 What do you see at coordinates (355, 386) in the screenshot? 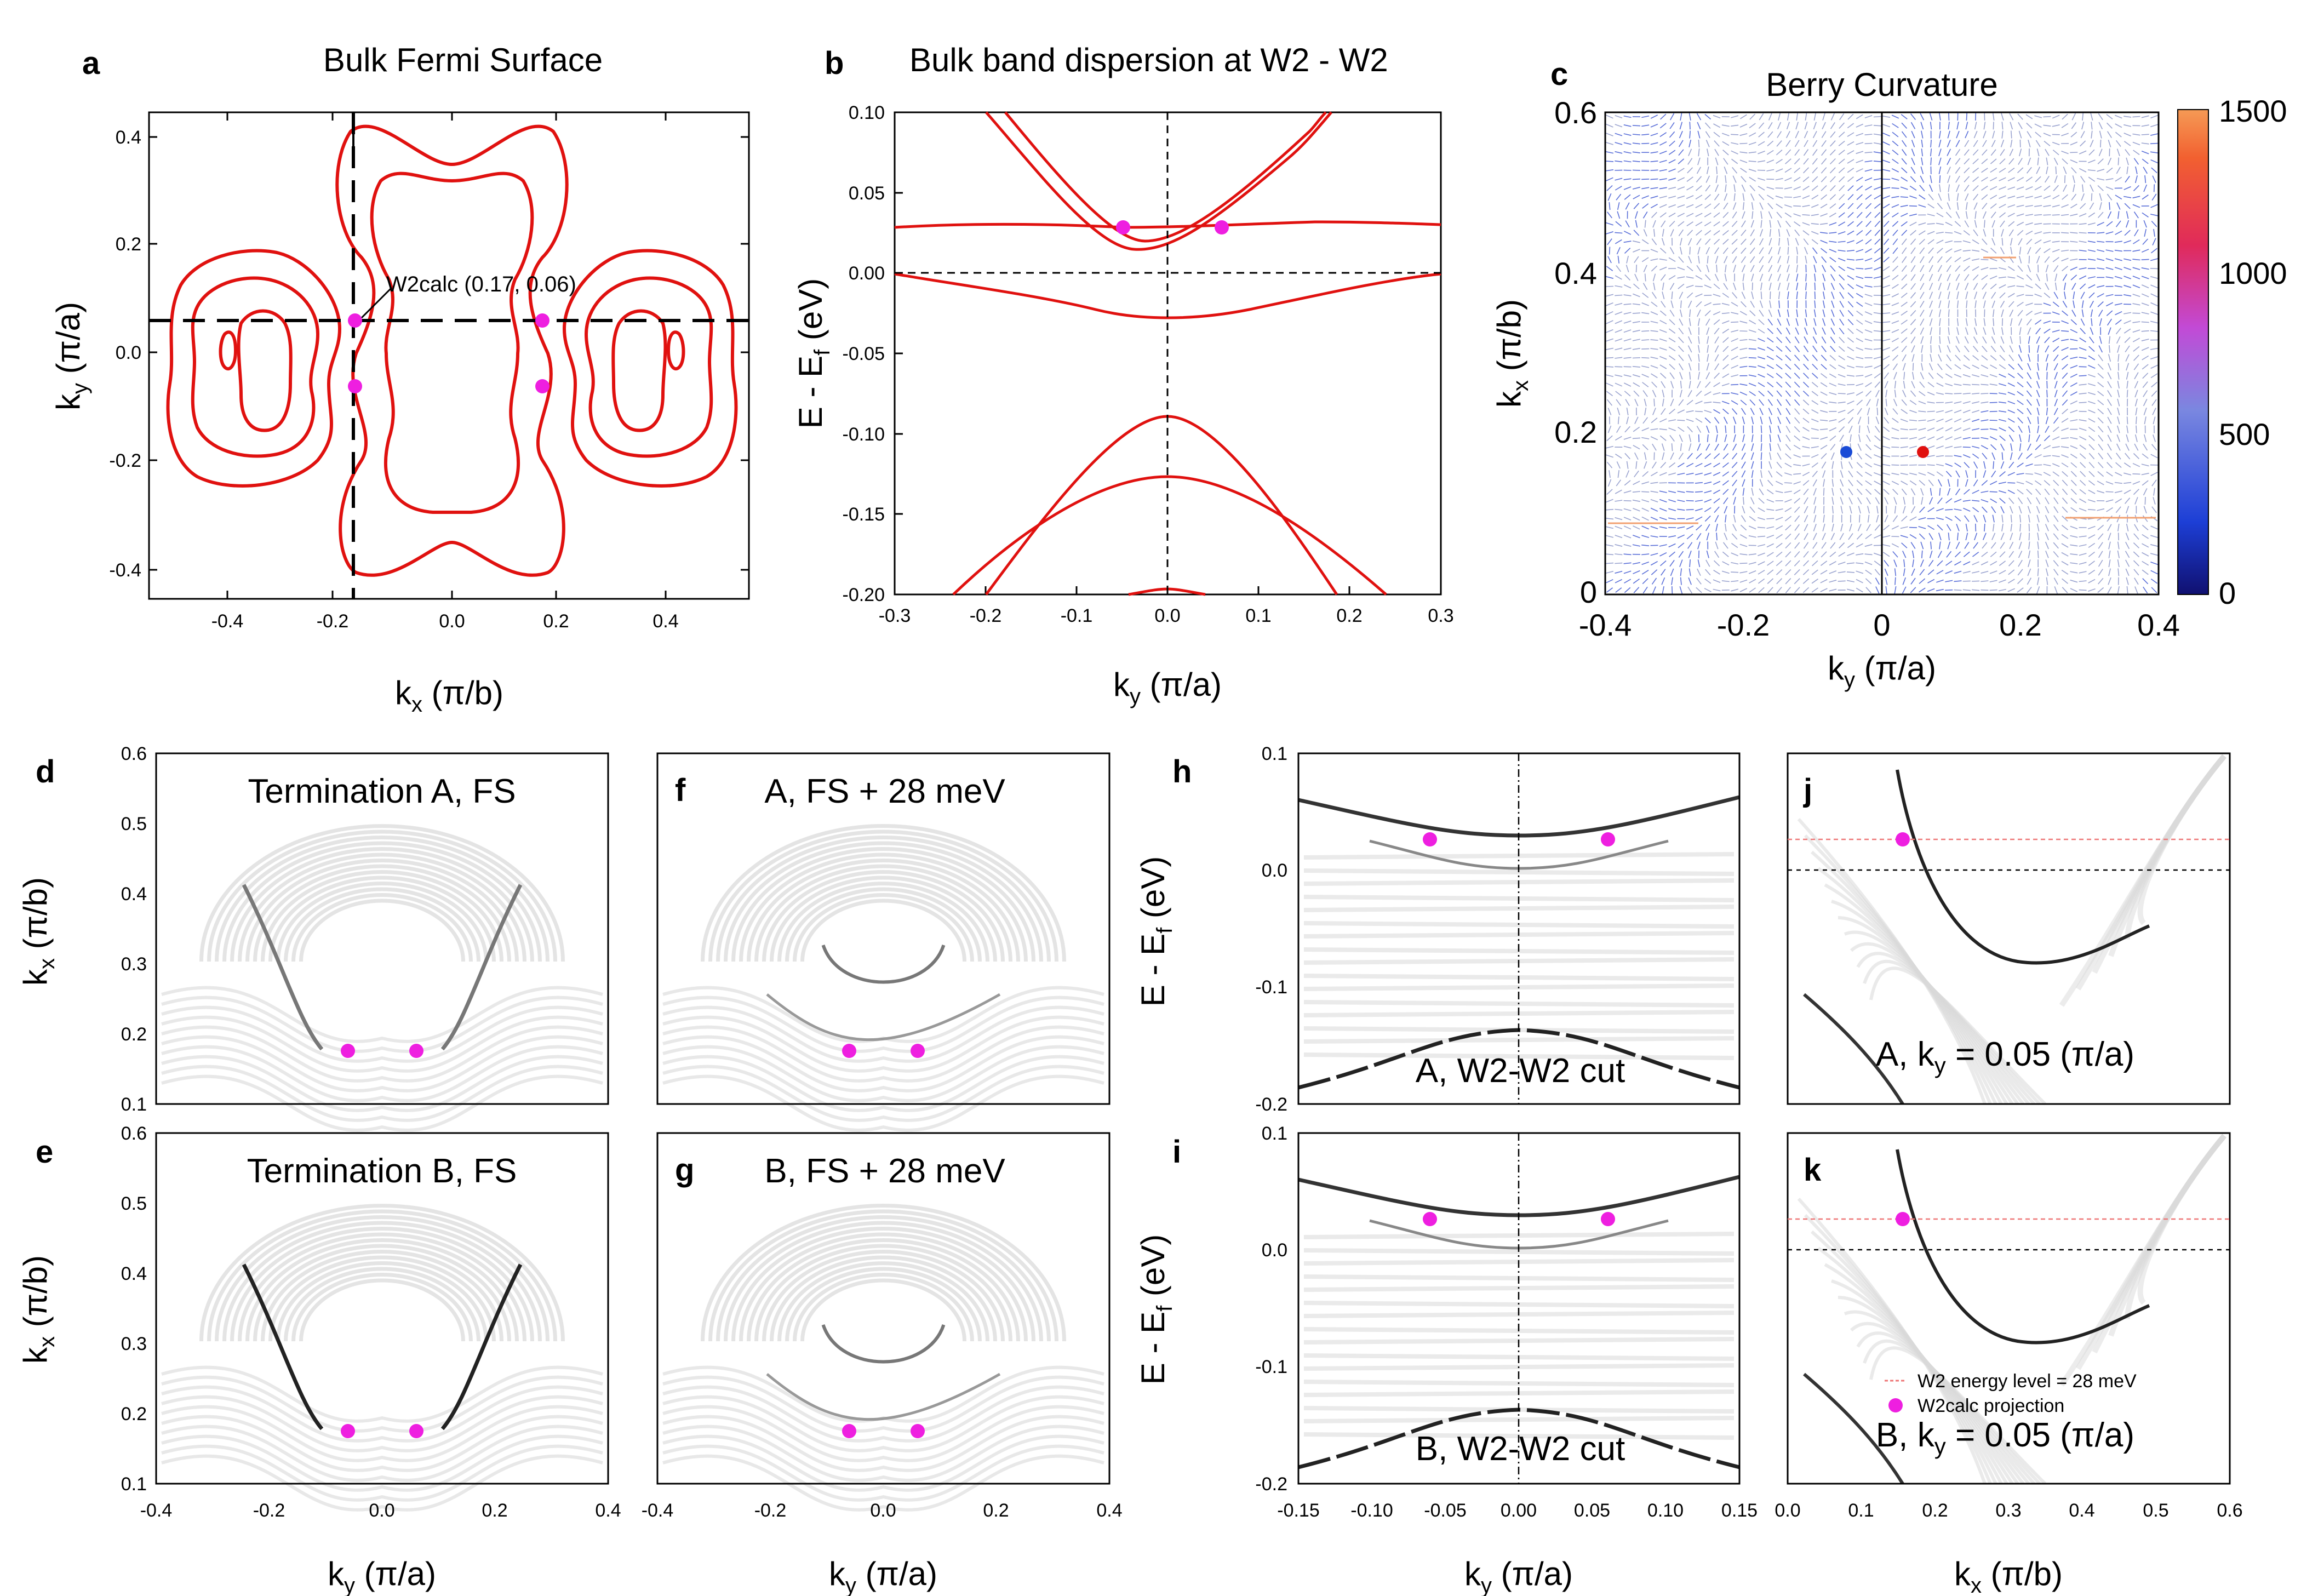
I see `weyl-point` at bounding box center [355, 386].